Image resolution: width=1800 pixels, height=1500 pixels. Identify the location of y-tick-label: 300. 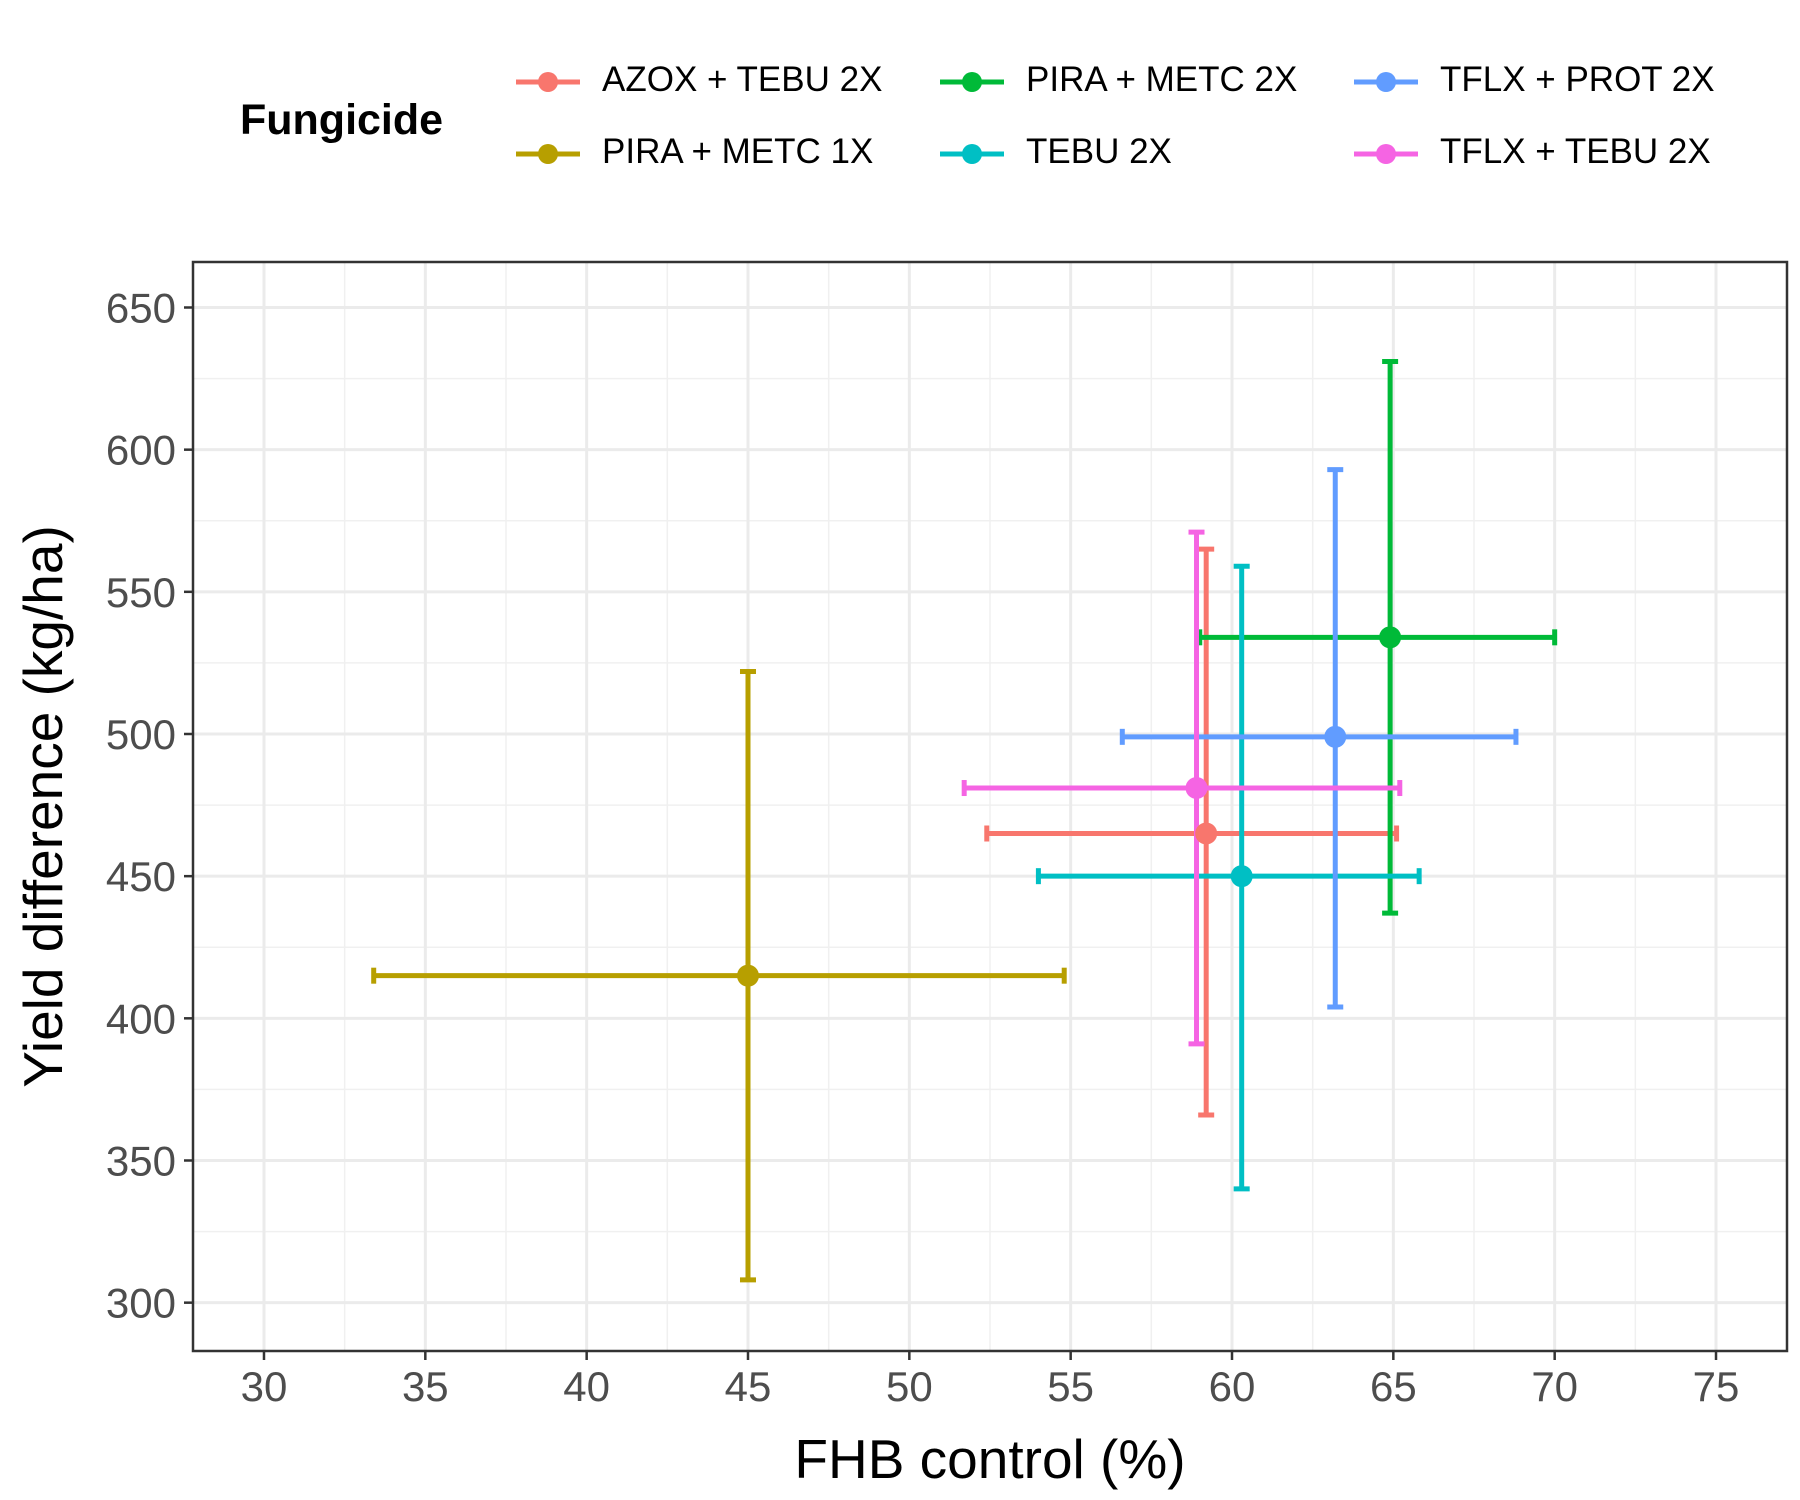
(141, 1303).